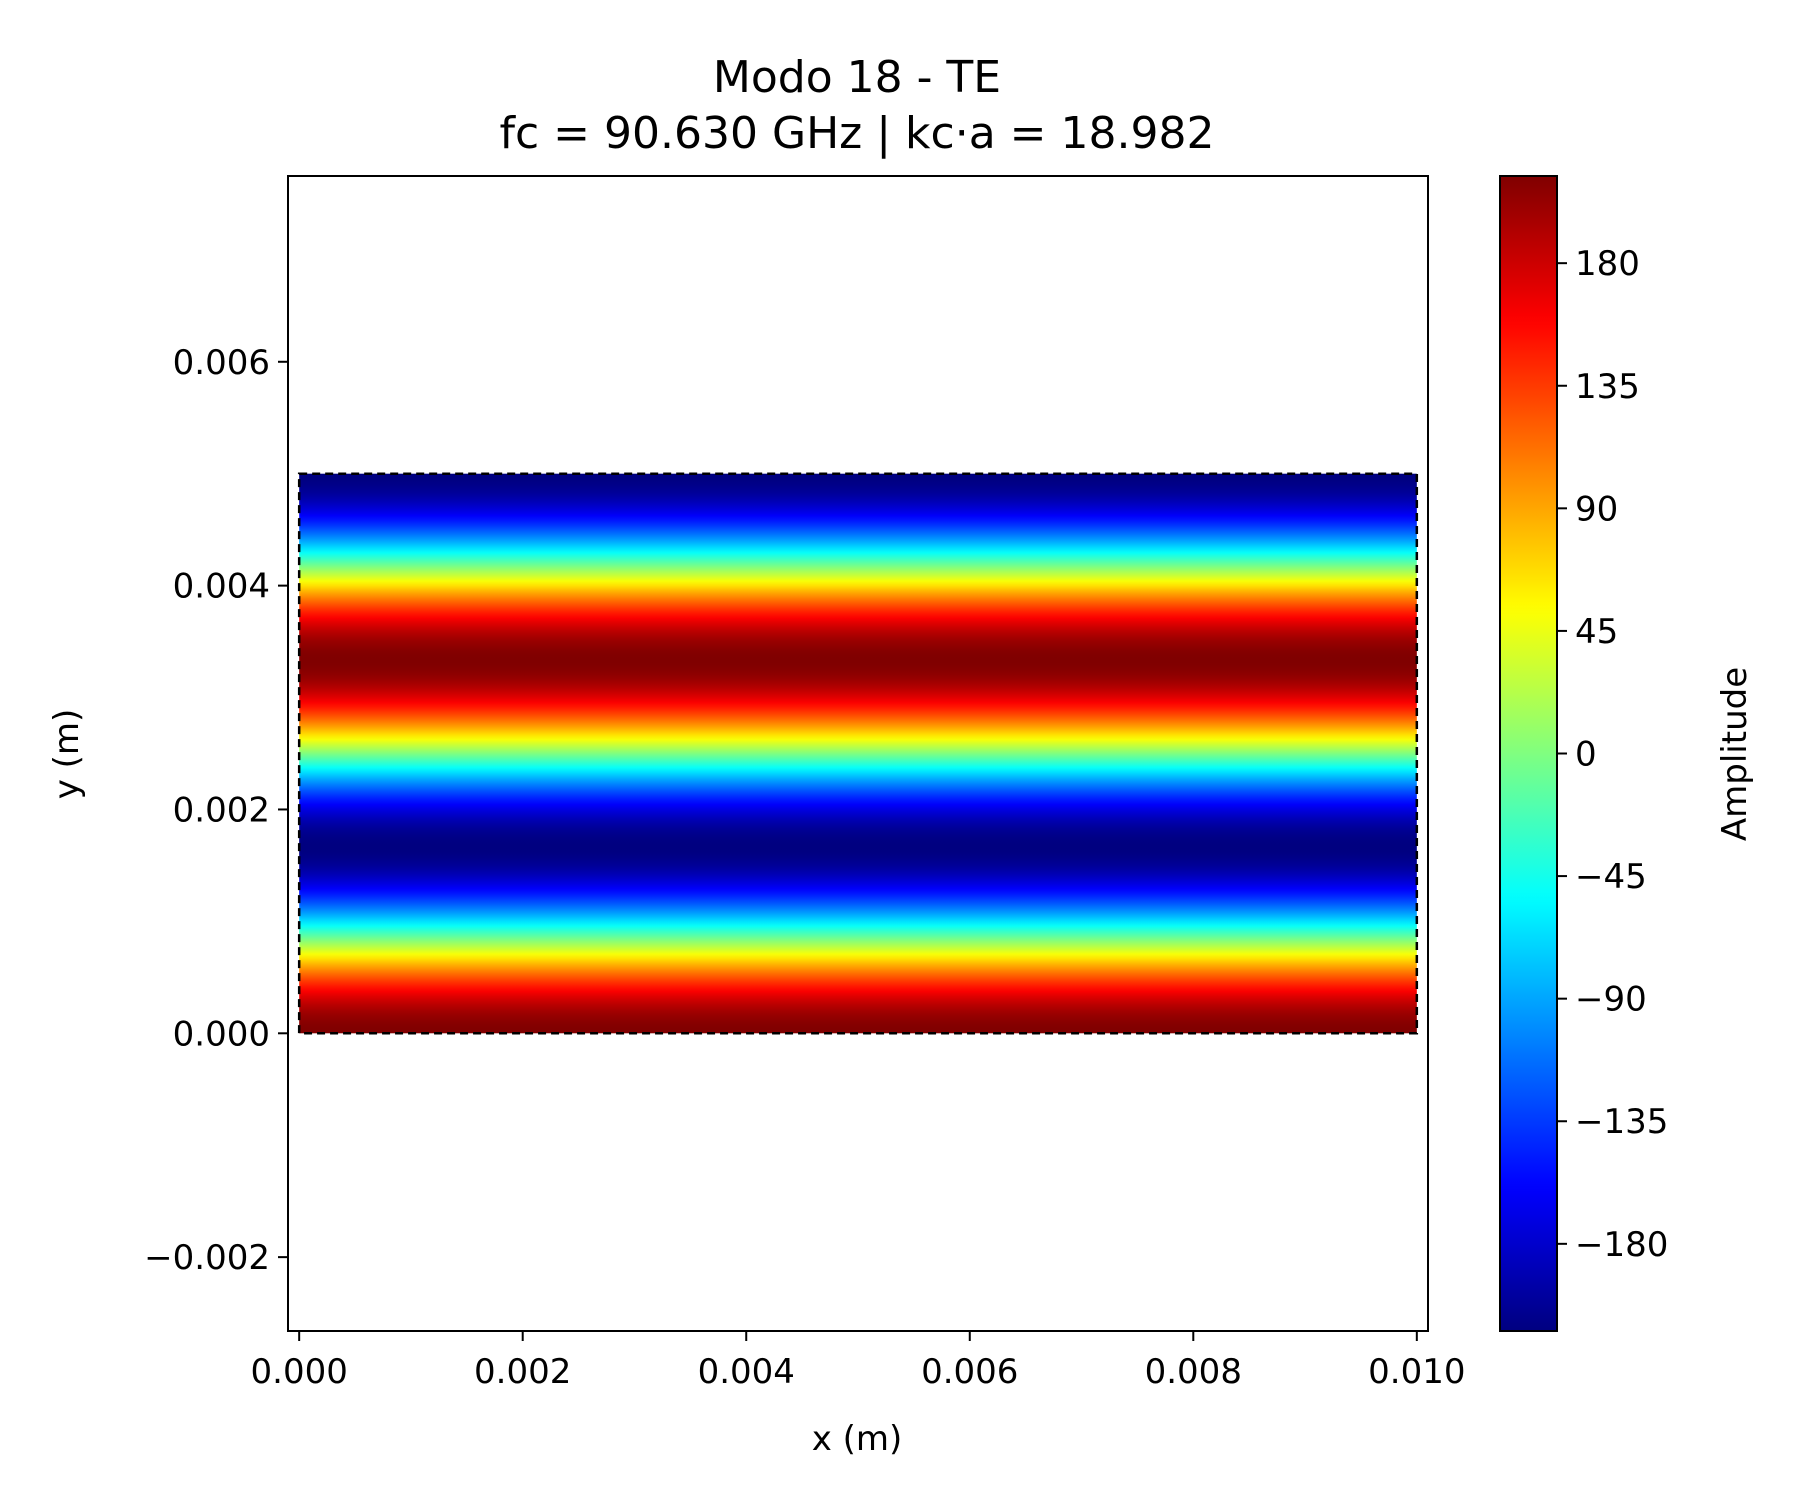  What do you see at coordinates (1528, 753) in the screenshot?
I see `colorbar-fill` at bounding box center [1528, 753].